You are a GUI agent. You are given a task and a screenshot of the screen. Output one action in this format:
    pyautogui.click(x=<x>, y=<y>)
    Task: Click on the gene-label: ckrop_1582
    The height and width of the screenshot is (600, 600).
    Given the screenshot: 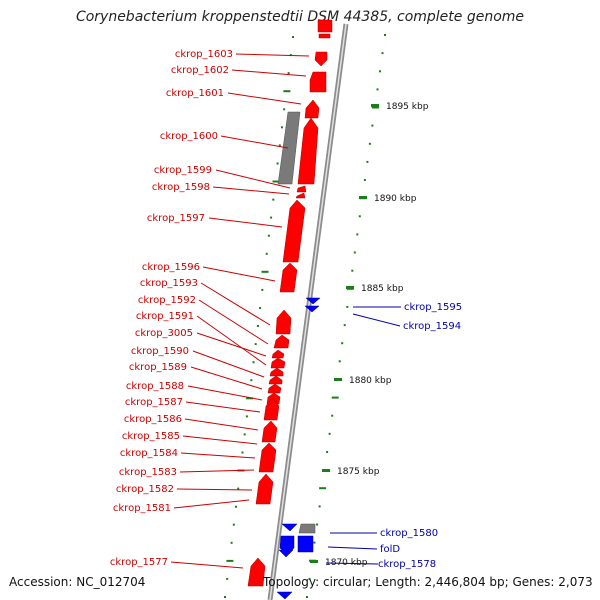 What is the action you would take?
    pyautogui.click(x=145, y=489)
    